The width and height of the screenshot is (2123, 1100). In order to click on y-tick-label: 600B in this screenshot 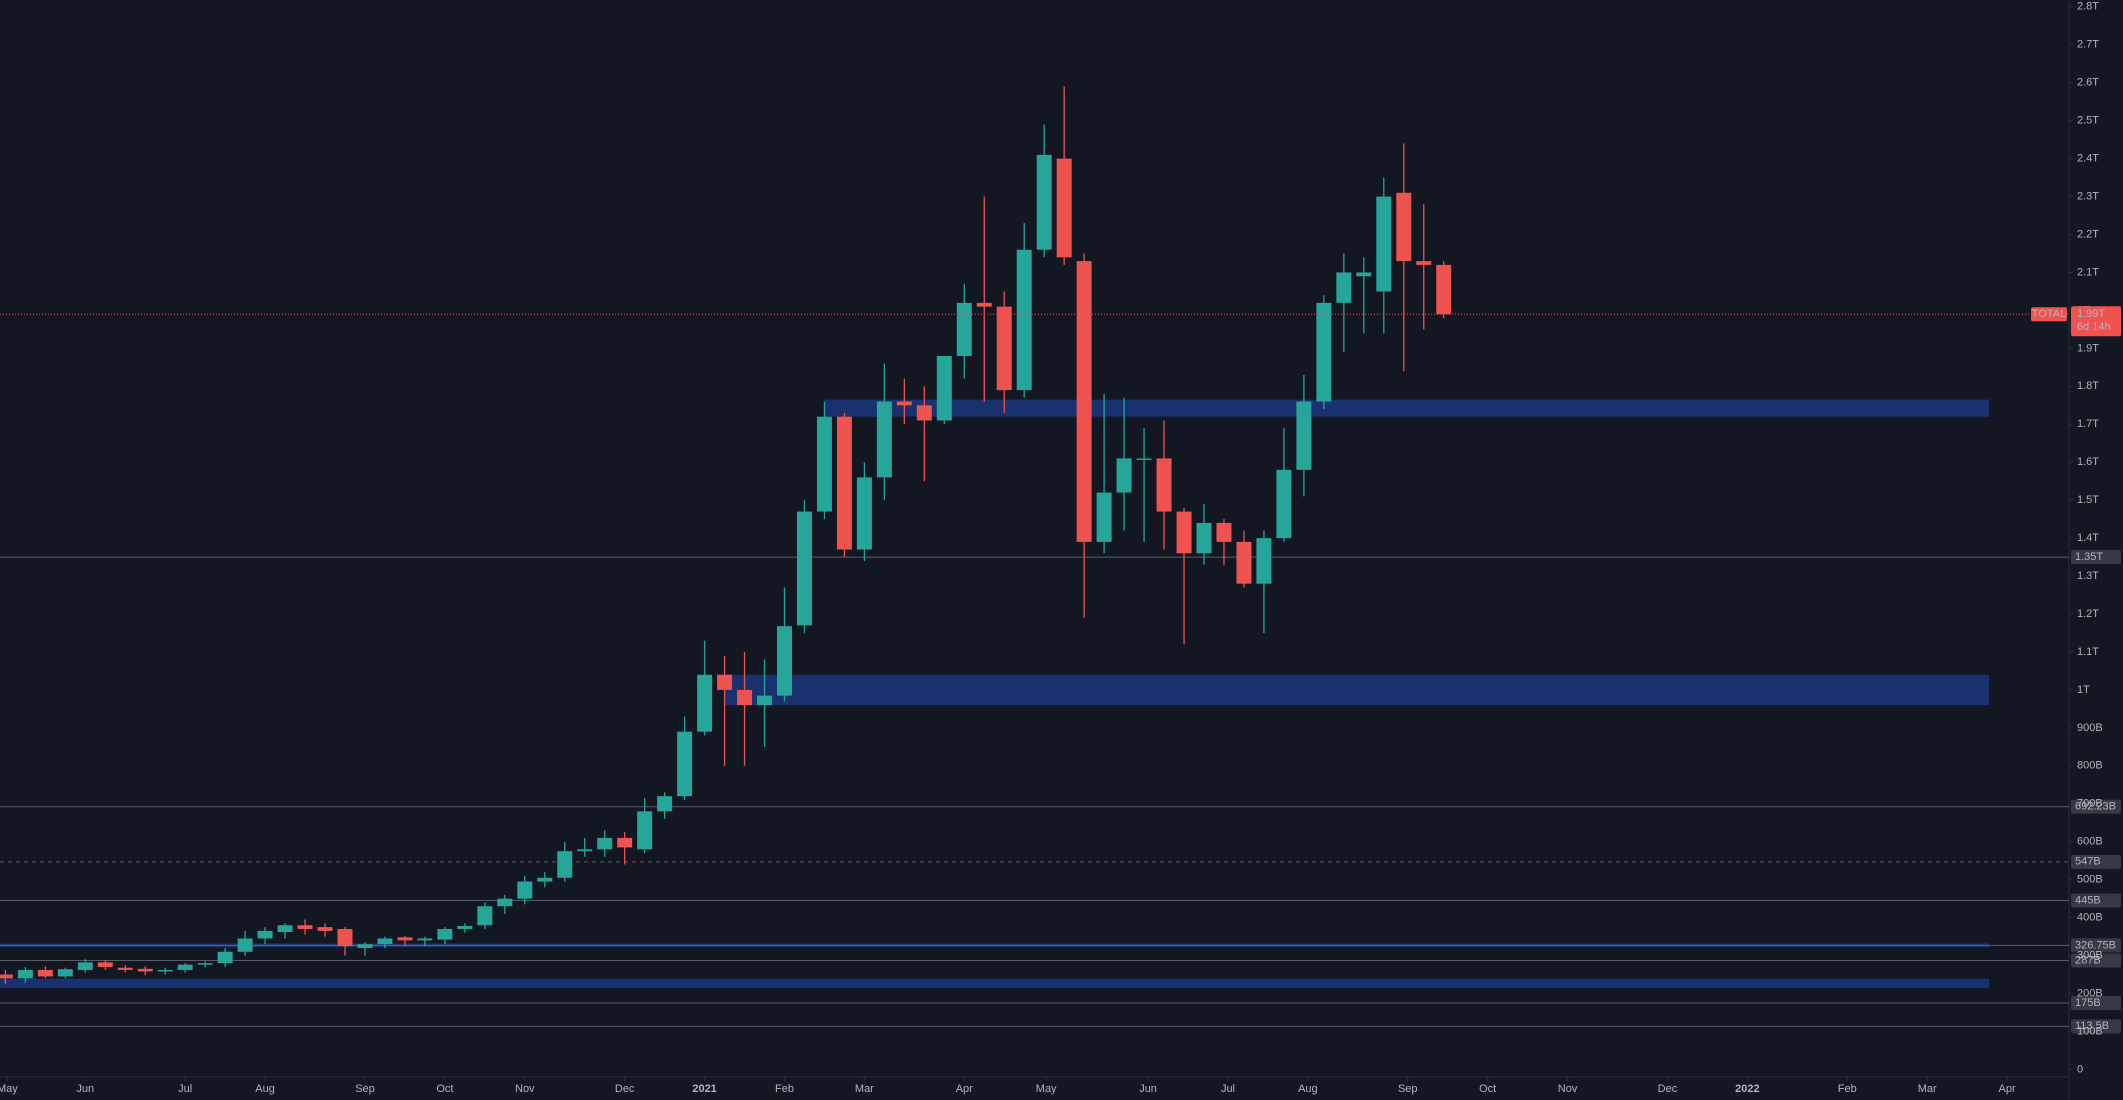, I will do `click(2090, 842)`.